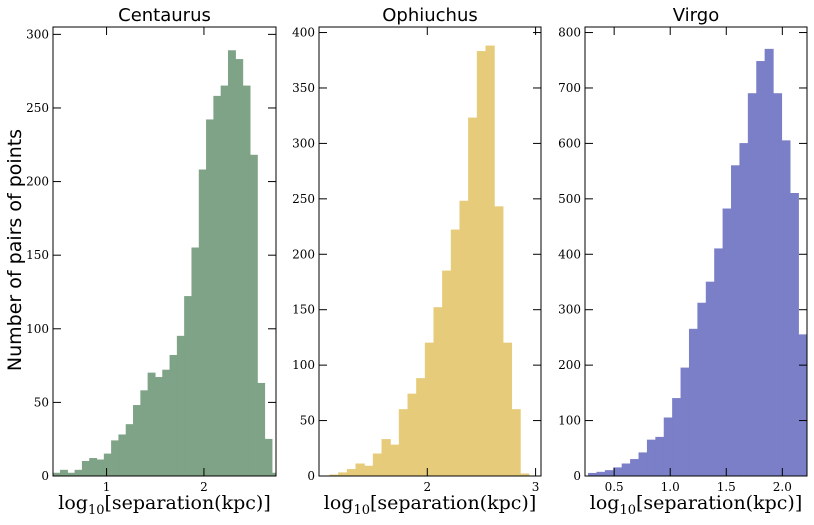 The width and height of the screenshot is (814, 525). What do you see at coordinates (311, 476) in the screenshot?
I see `ophiuchus-ytick-label: 0` at bounding box center [311, 476].